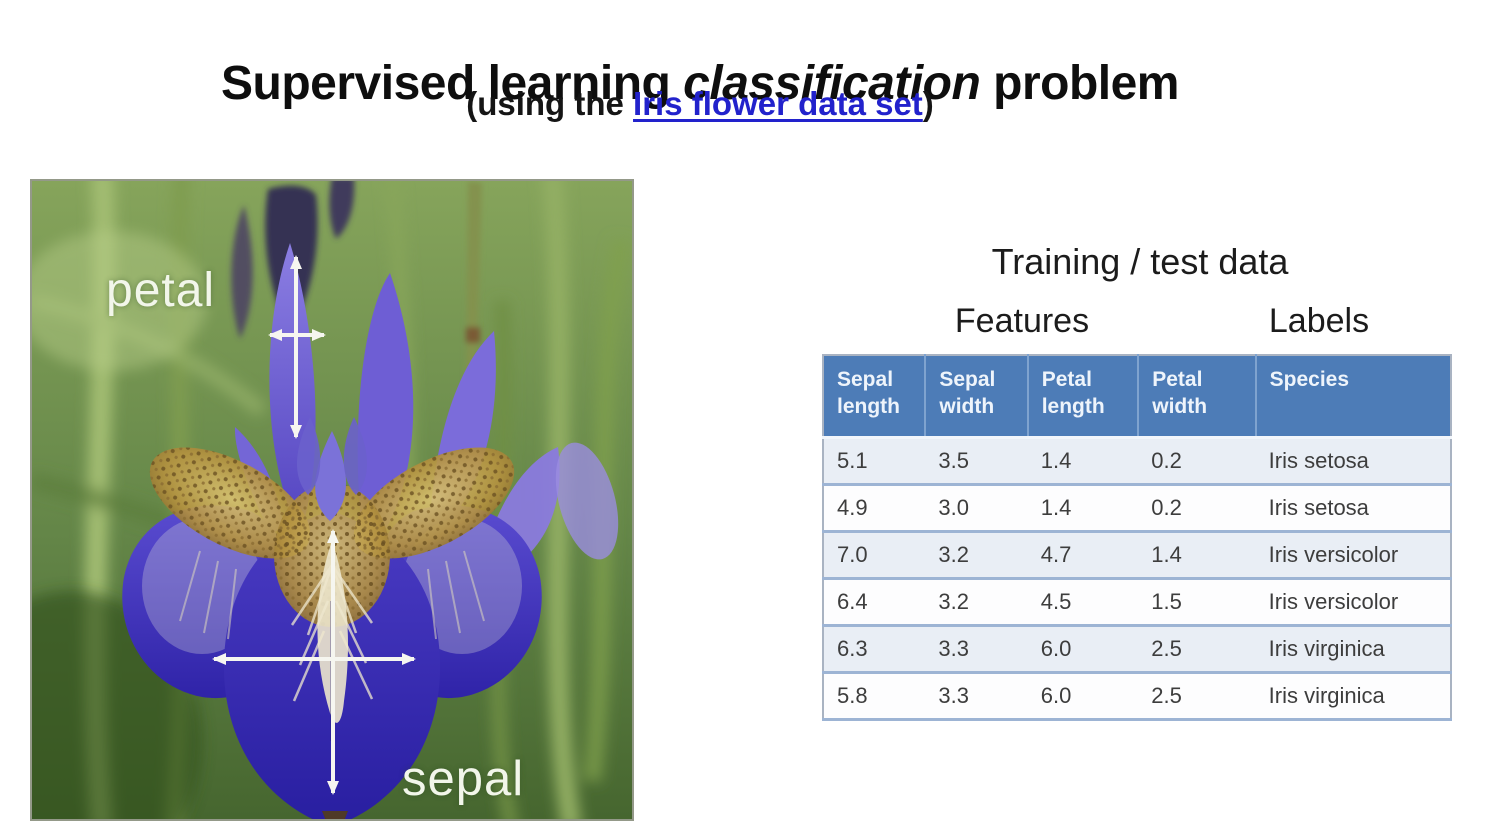 This screenshot has width=1488, height=838. Describe the element at coordinates (1137, 460) in the screenshot. I see `table-row: 5.1 3.5 1.4 0.2 Iris setosa` at that location.